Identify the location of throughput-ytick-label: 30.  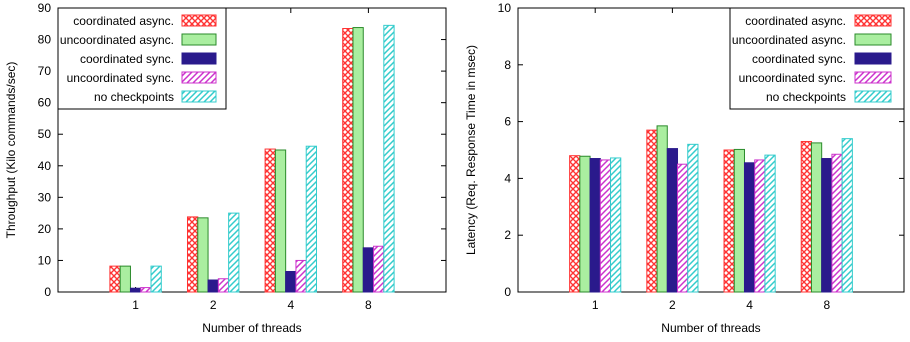
(45, 197).